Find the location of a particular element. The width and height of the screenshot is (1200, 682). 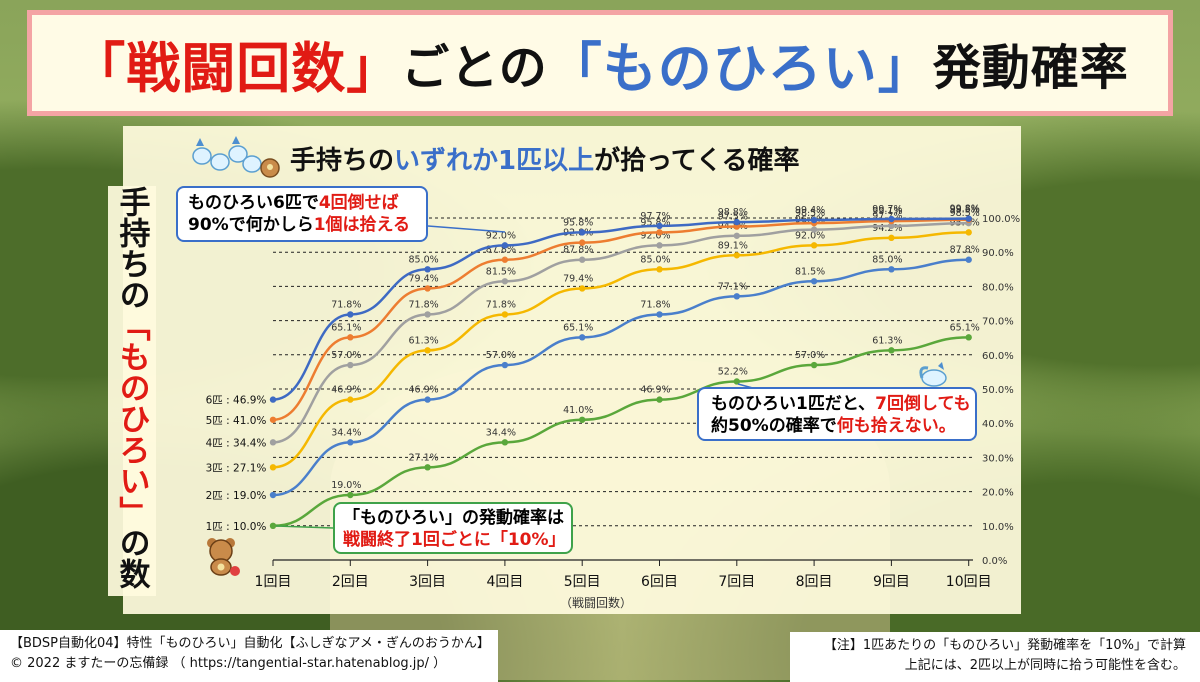

x-tick-label: 2回目 is located at coordinates (350, 582).